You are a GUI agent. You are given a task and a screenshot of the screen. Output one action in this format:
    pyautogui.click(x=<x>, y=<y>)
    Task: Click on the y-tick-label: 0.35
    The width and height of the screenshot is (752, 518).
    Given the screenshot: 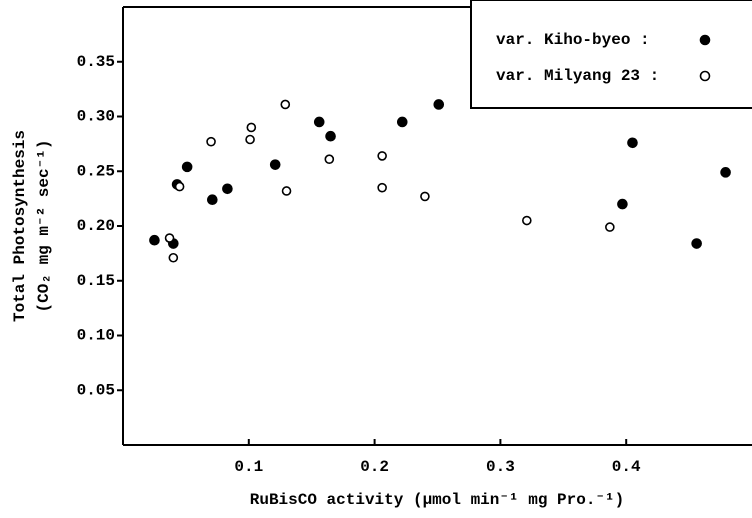 What is the action you would take?
    pyautogui.click(x=96, y=62)
    